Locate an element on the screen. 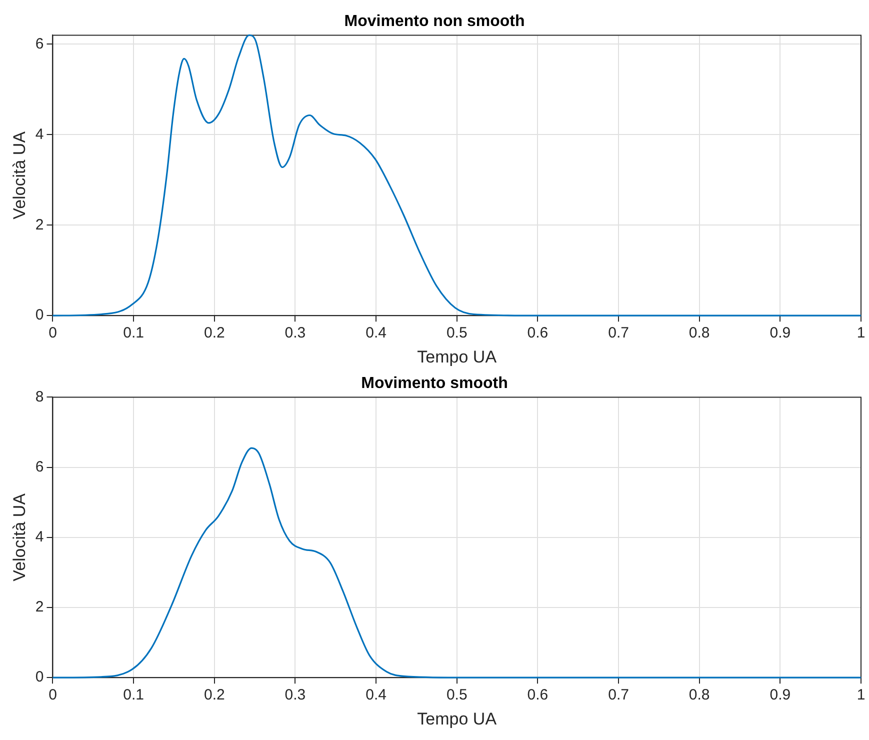 The height and width of the screenshot is (740, 869). chart-title: Movimento smooth is located at coordinates (434, 383).